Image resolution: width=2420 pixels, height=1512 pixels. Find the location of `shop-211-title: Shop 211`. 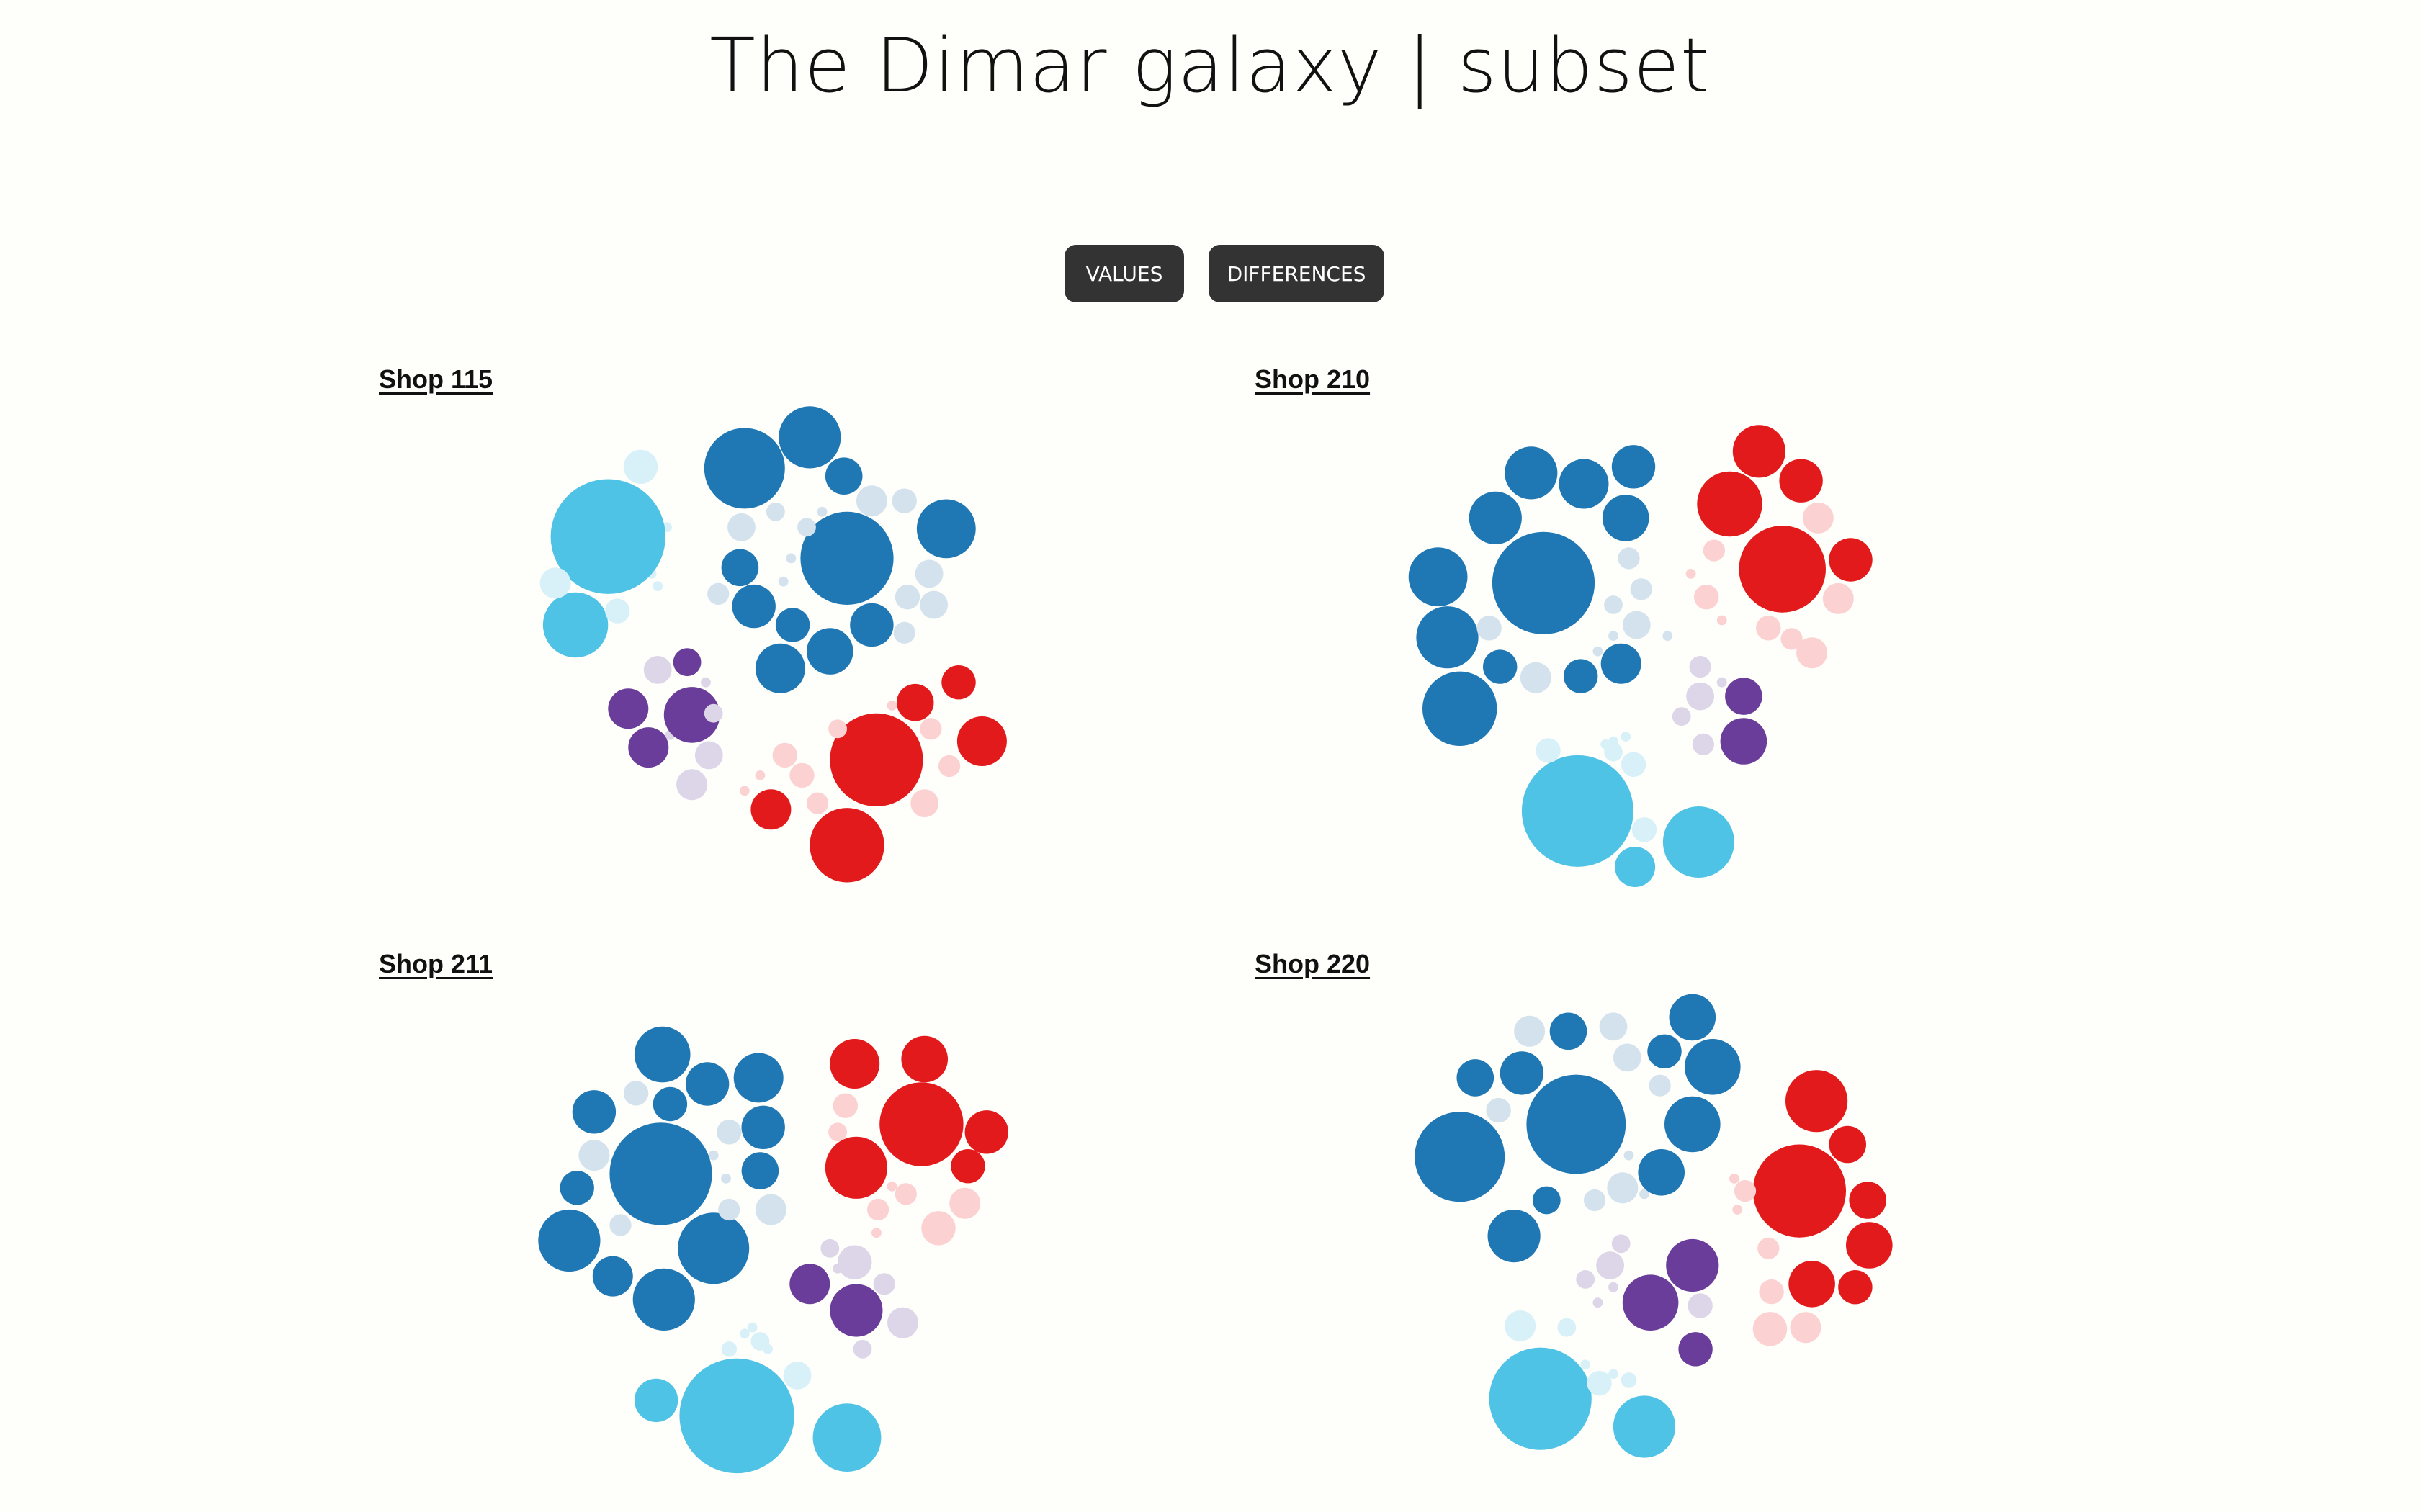

shop-211-title: Shop 211 is located at coordinates (436, 963).